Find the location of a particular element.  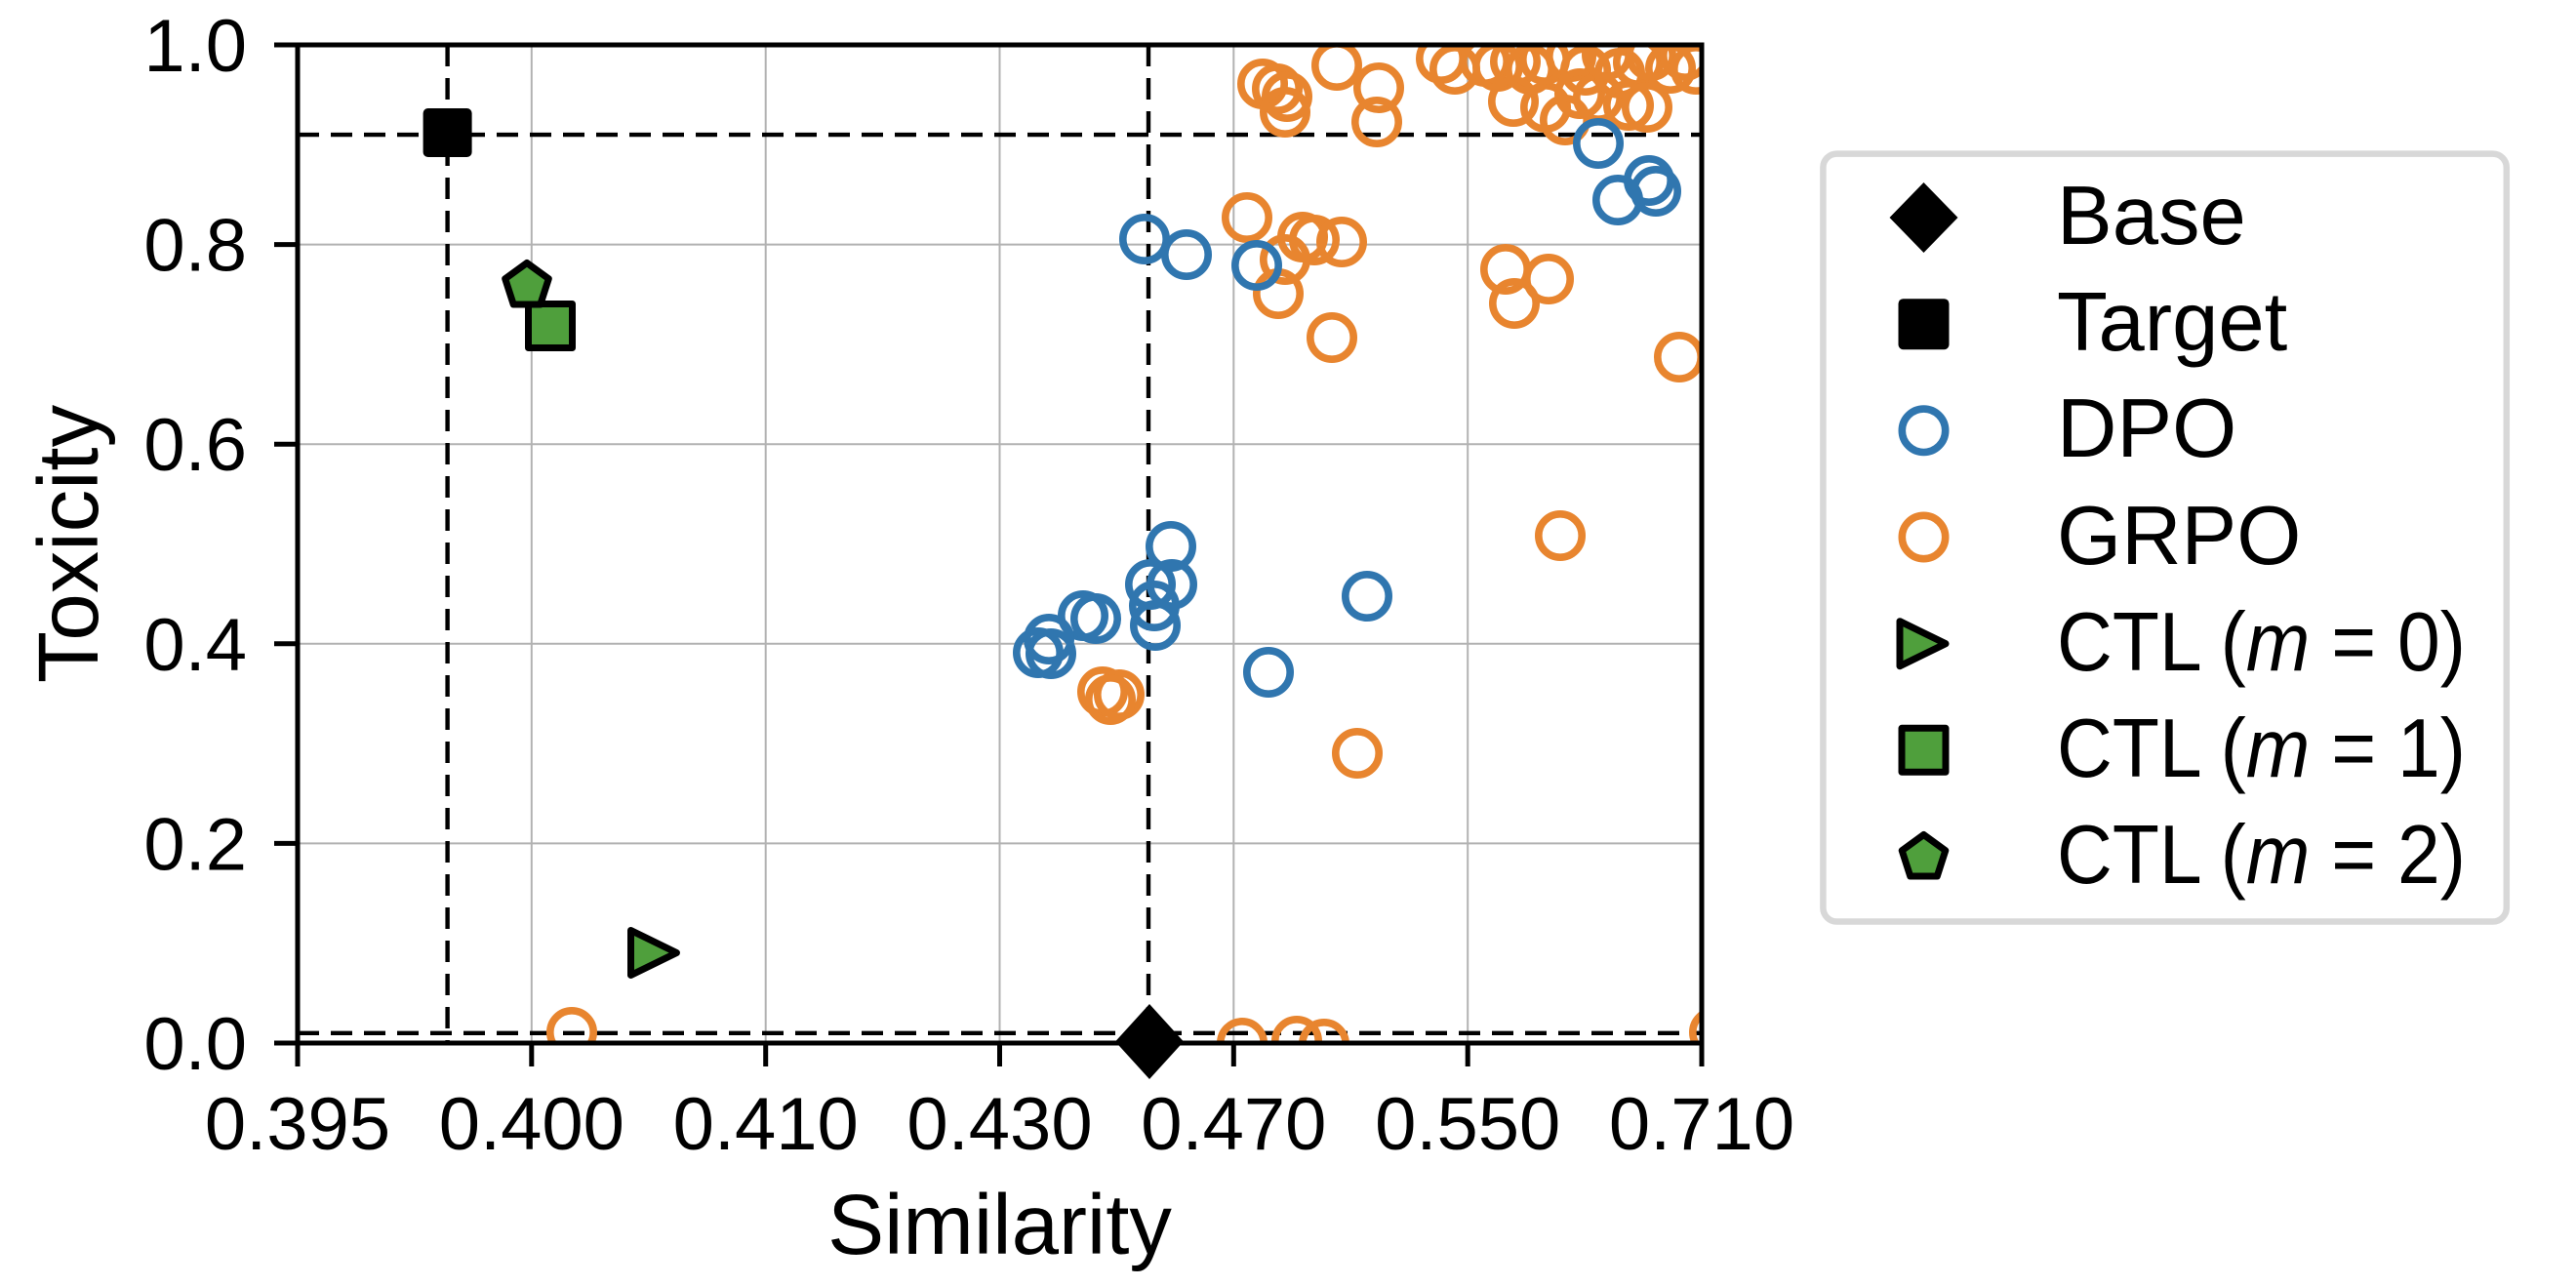

svg-text: 0.4 is located at coordinates (195, 645).